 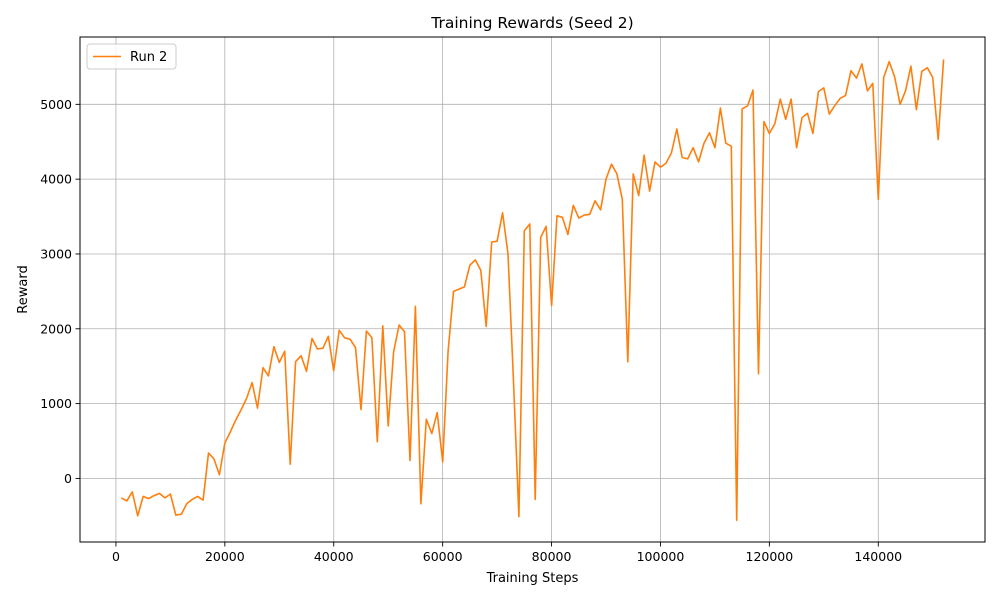 I want to click on x-tick-label: 140000, so click(x=878, y=556).